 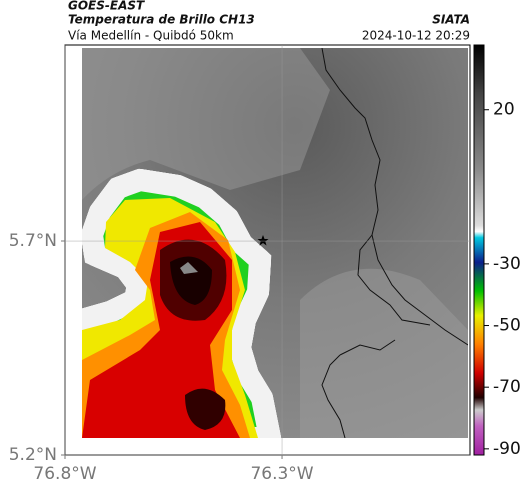 What do you see at coordinates (416, 36) in the screenshot?
I see `timestamp: 2024-10-12 20:29` at bounding box center [416, 36].